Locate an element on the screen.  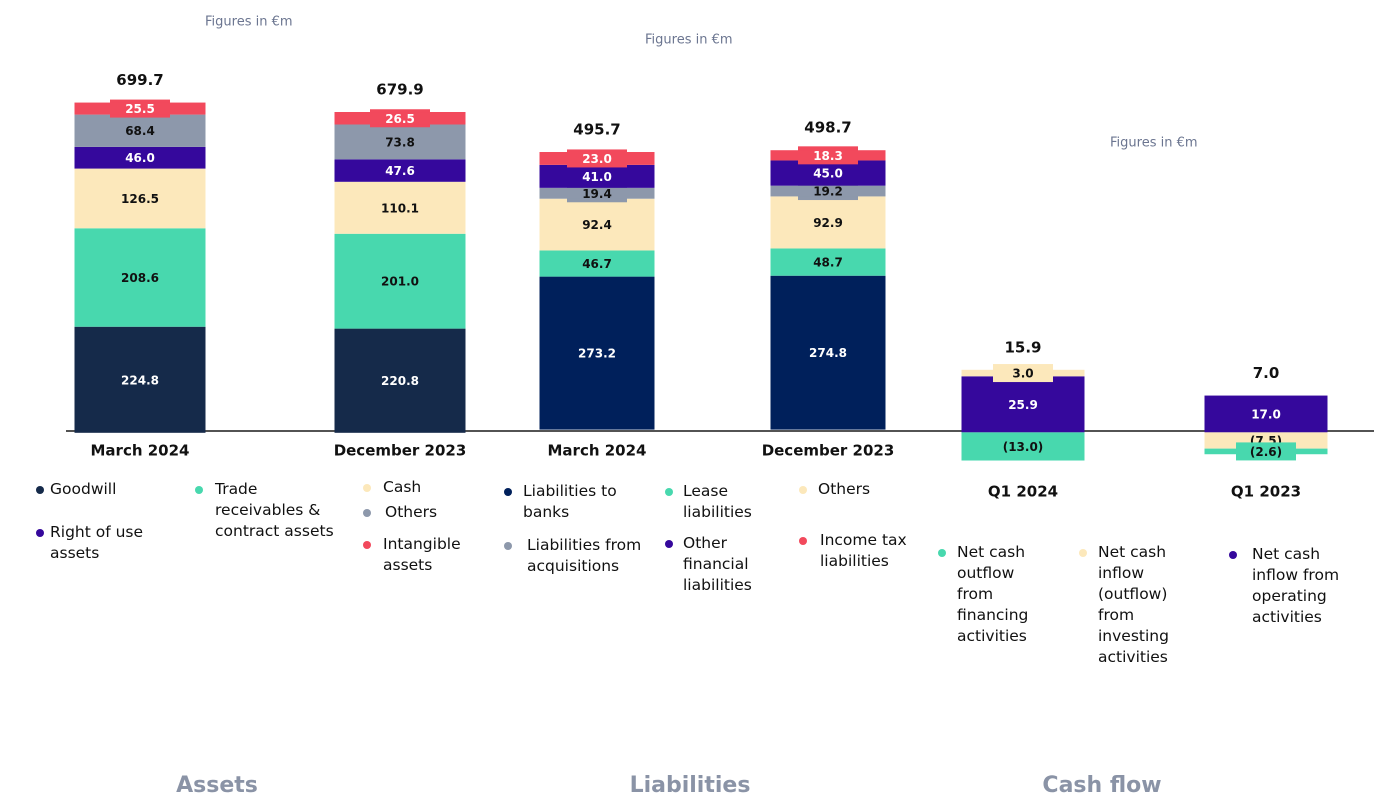
legend-label: Cash is located at coordinates (402, 487).